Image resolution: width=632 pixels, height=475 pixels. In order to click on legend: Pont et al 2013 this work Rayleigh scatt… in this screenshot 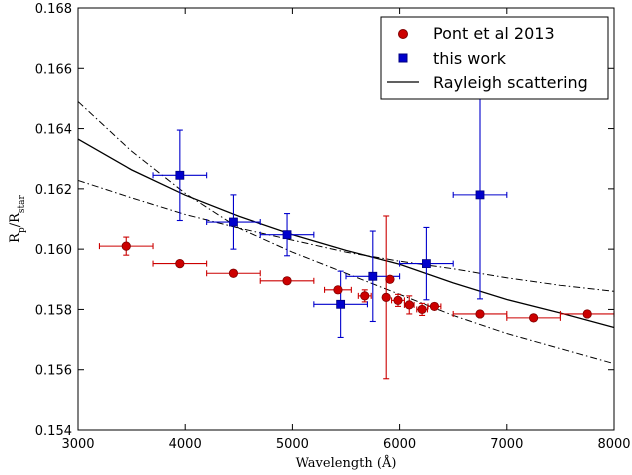, I will do `click(494, 58)`.